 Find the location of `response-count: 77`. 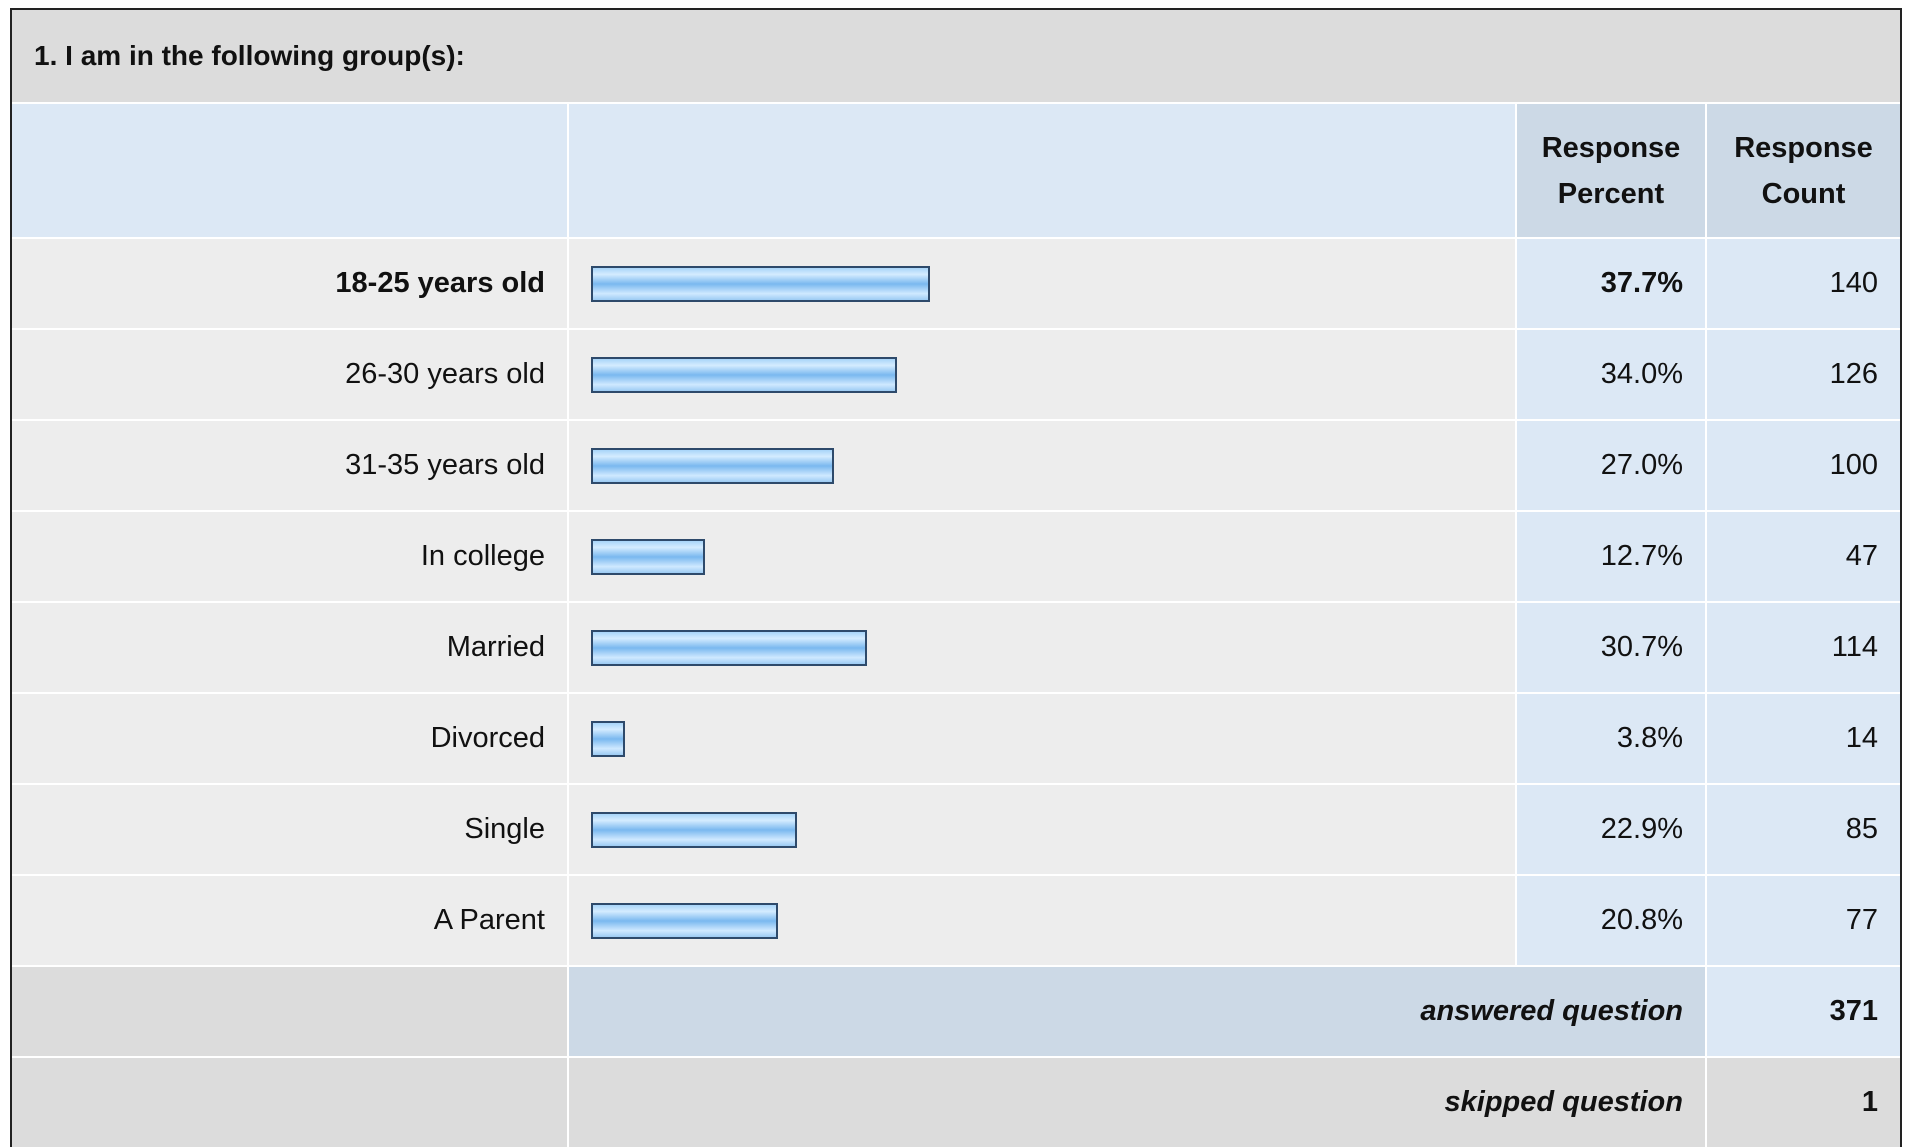

response-count: 77 is located at coordinates (1802, 920).